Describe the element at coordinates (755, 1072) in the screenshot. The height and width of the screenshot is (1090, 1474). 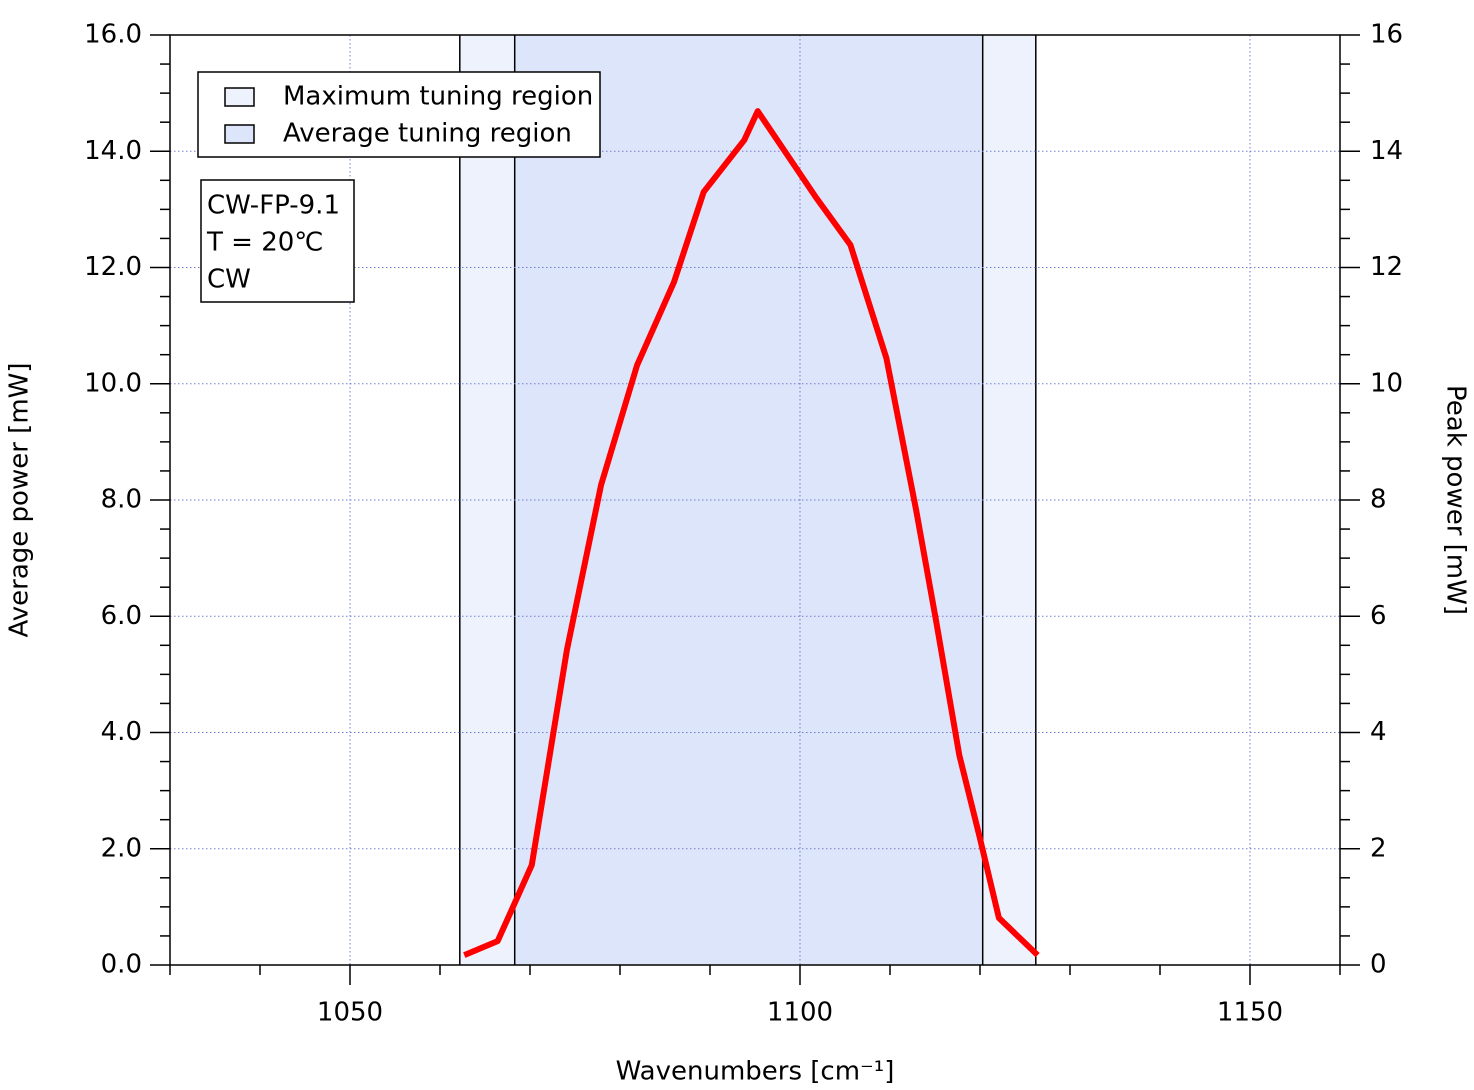
I see `x-axis-label: Wavenumbers [cm⁻¹]` at that location.